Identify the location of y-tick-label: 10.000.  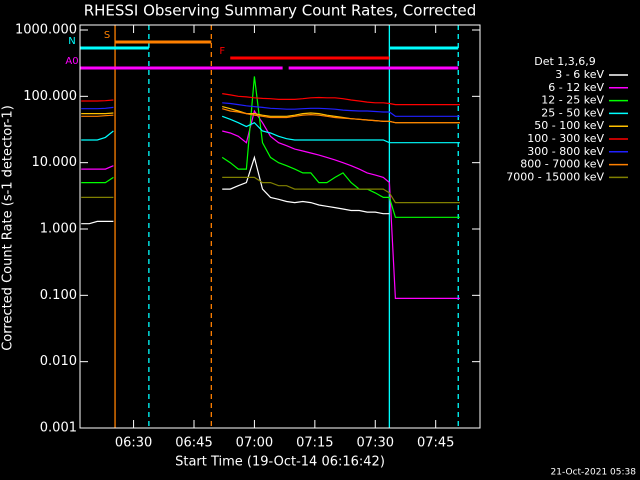
(55, 162).